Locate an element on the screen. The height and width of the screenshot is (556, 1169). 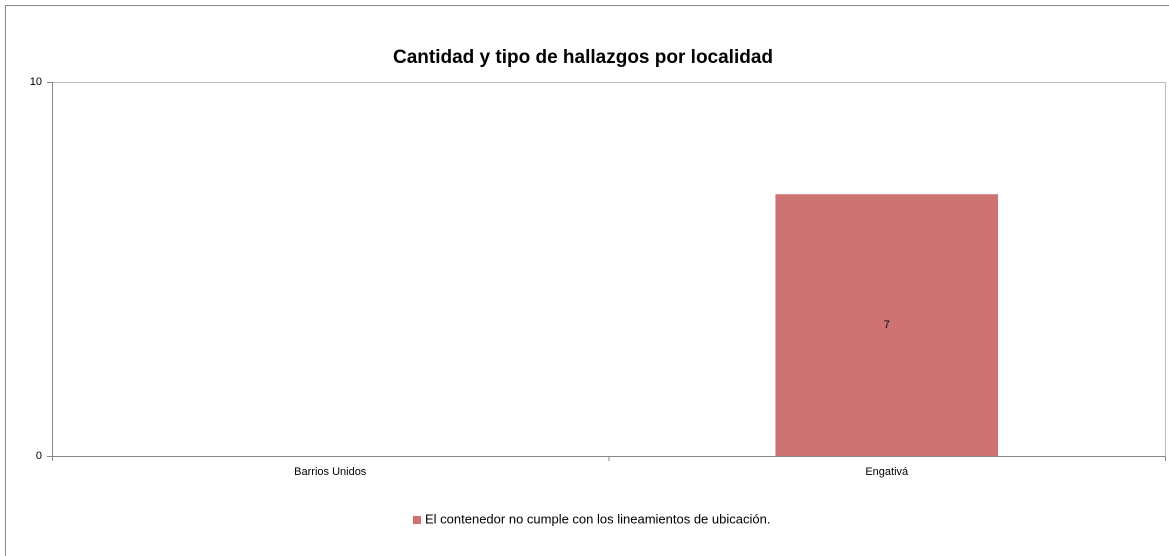
bar is located at coordinates (887, 325).